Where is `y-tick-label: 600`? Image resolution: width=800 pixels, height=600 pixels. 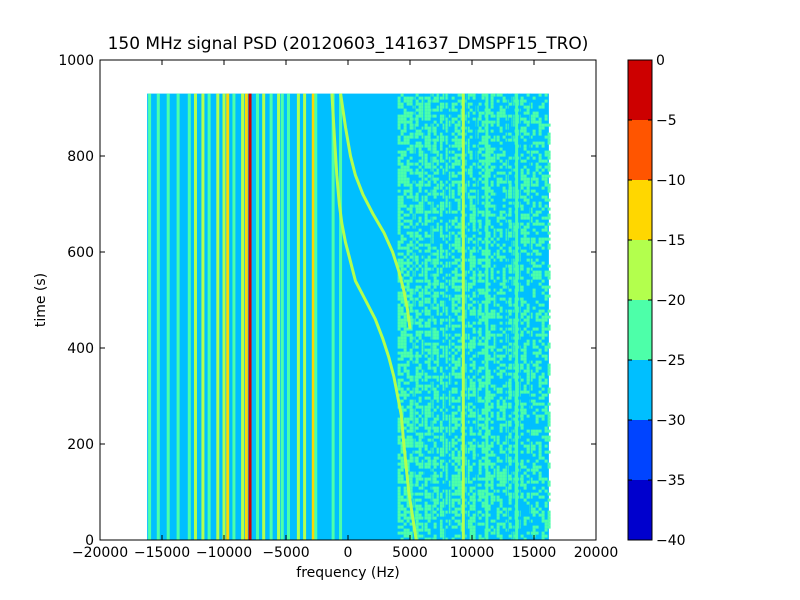
y-tick-label: 600 is located at coordinates (80, 253).